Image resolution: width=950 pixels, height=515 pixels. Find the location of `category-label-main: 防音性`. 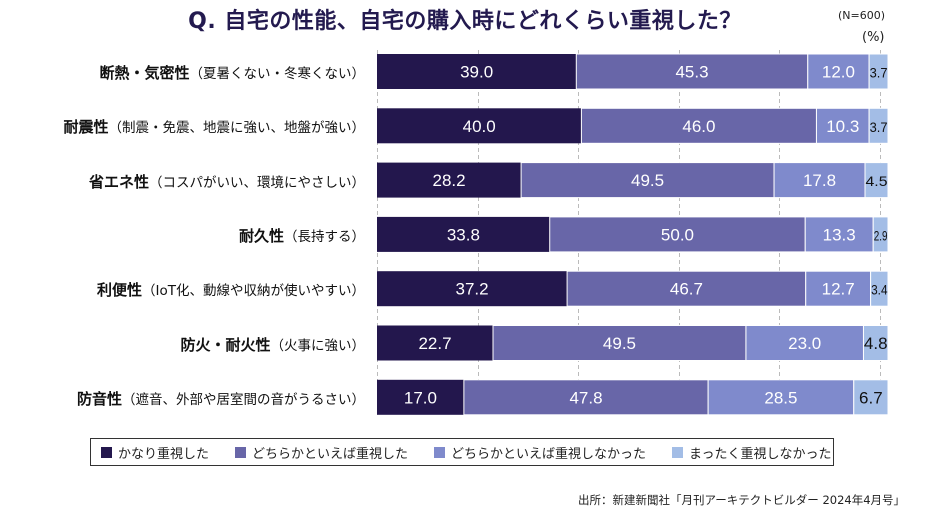

category-label-main: 防音性 is located at coordinates (99, 398).